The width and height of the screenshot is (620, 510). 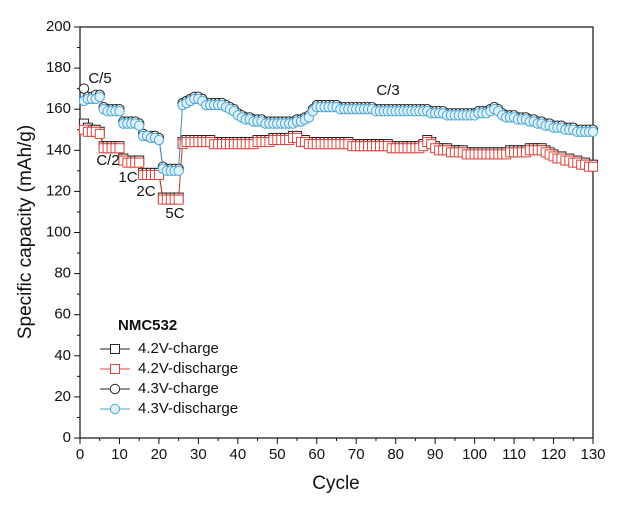 I want to click on legend-label: 4.3V-discharge, so click(x=188, y=408).